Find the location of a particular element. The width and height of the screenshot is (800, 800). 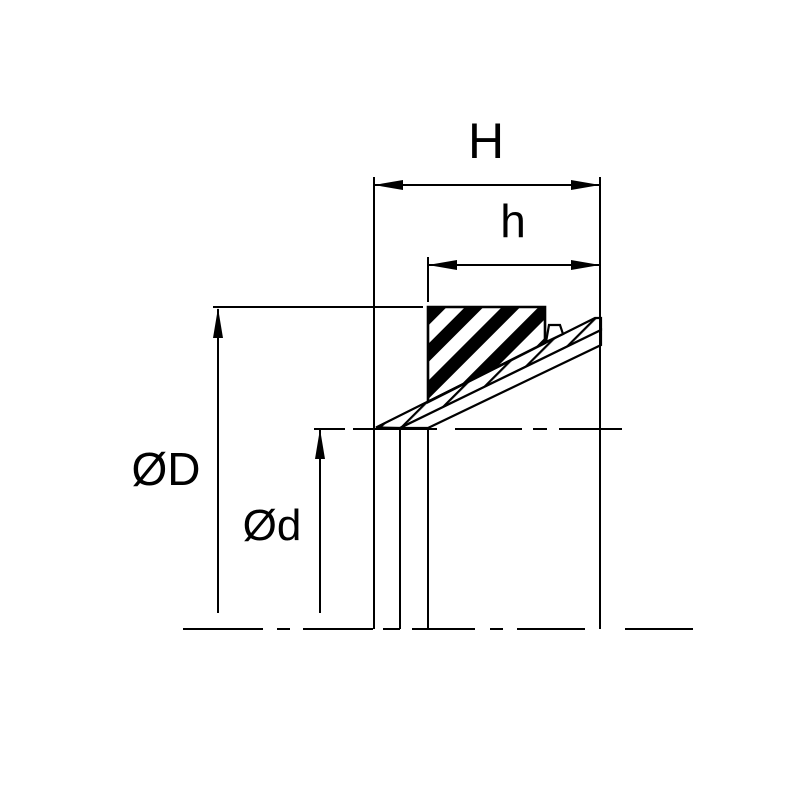

dimension-outer-diameter: ØD is located at coordinates (177, 460).